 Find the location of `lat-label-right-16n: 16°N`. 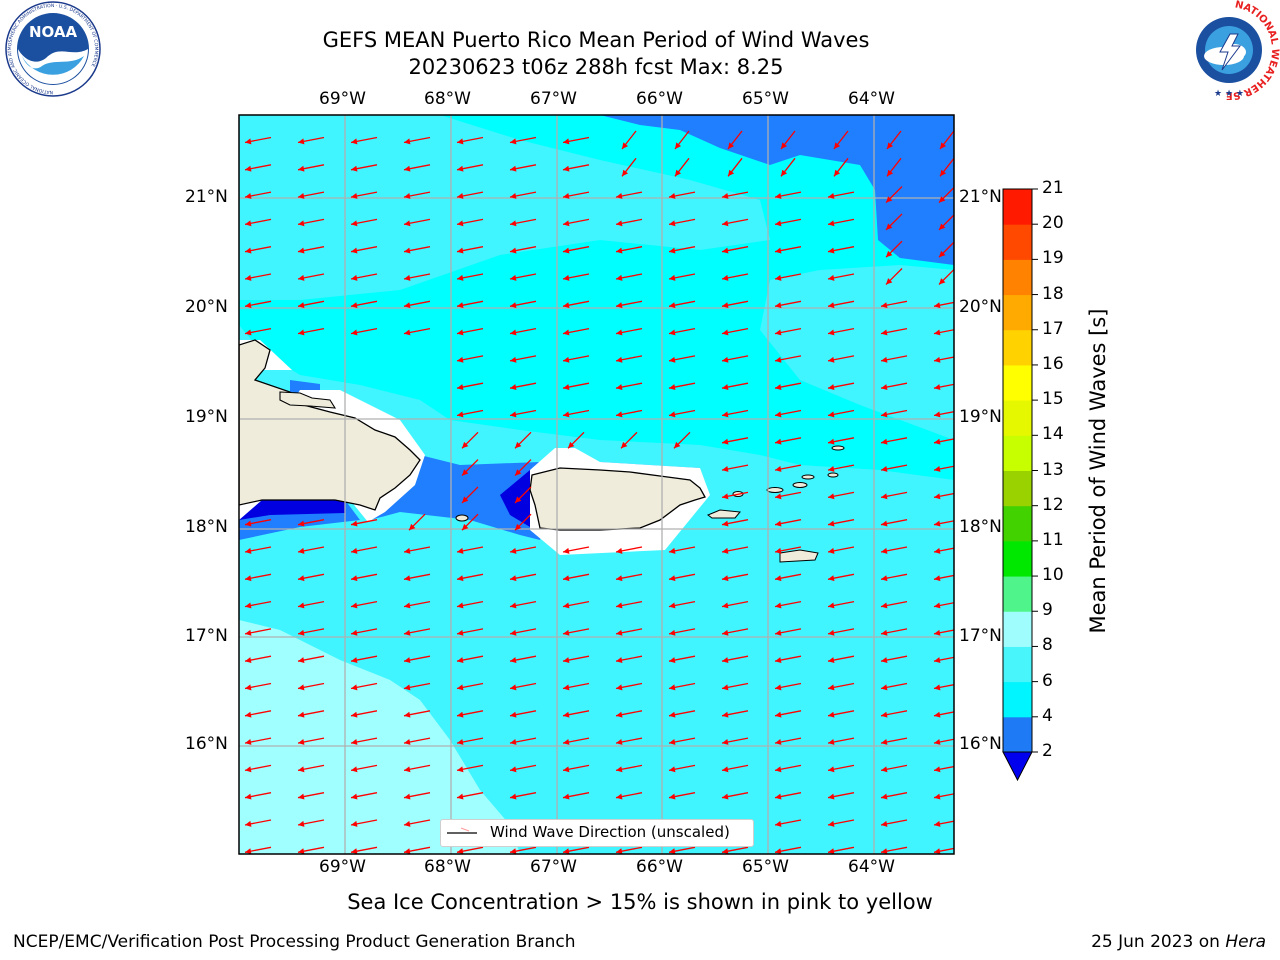

lat-label-right-16n: 16°N is located at coordinates (980, 744).